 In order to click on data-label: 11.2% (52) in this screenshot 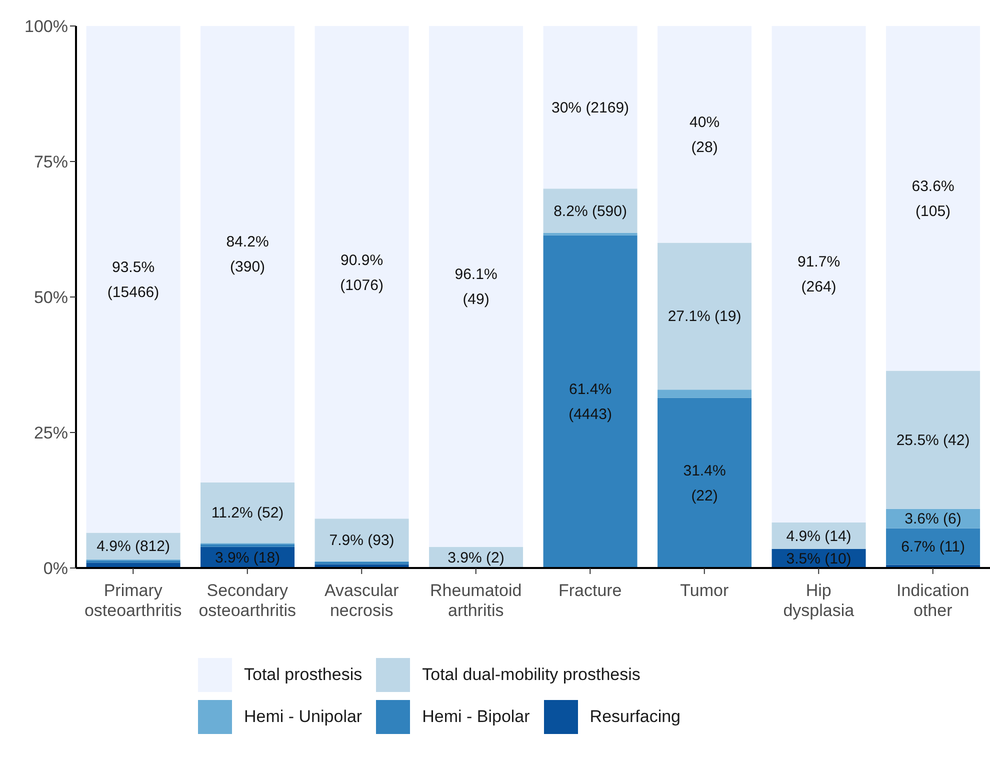, I will do `click(247, 513)`.